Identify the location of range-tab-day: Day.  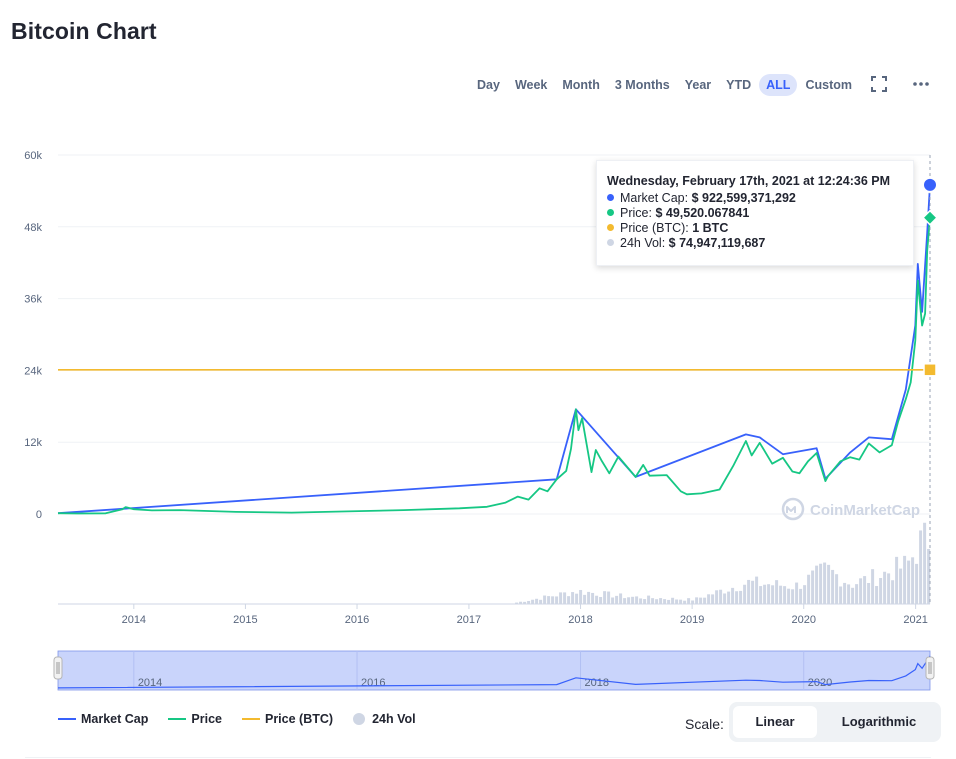
(488, 85).